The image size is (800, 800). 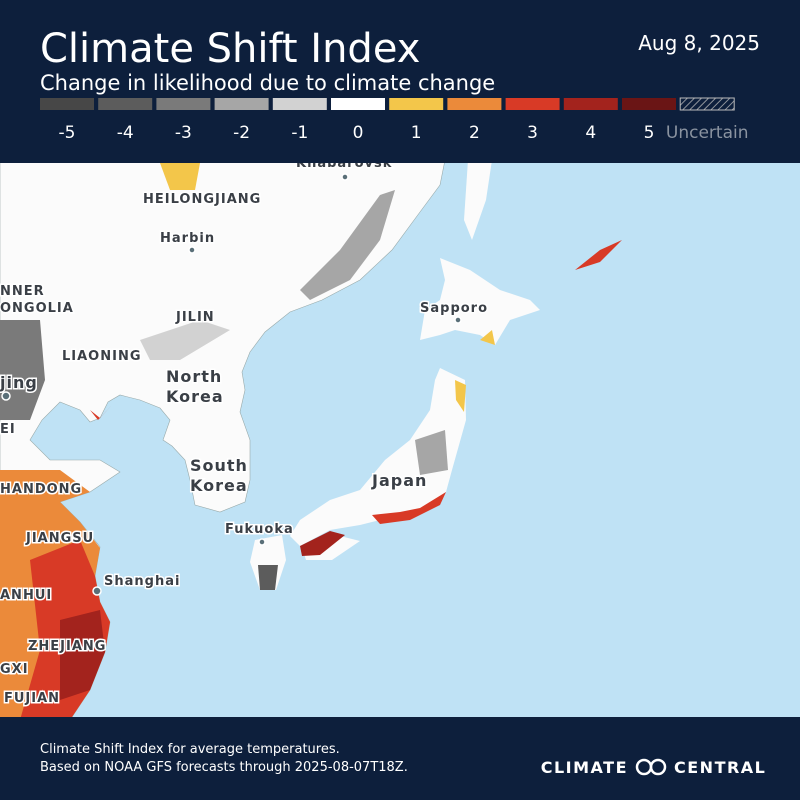 I want to click on honshu, so click(x=378, y=457).